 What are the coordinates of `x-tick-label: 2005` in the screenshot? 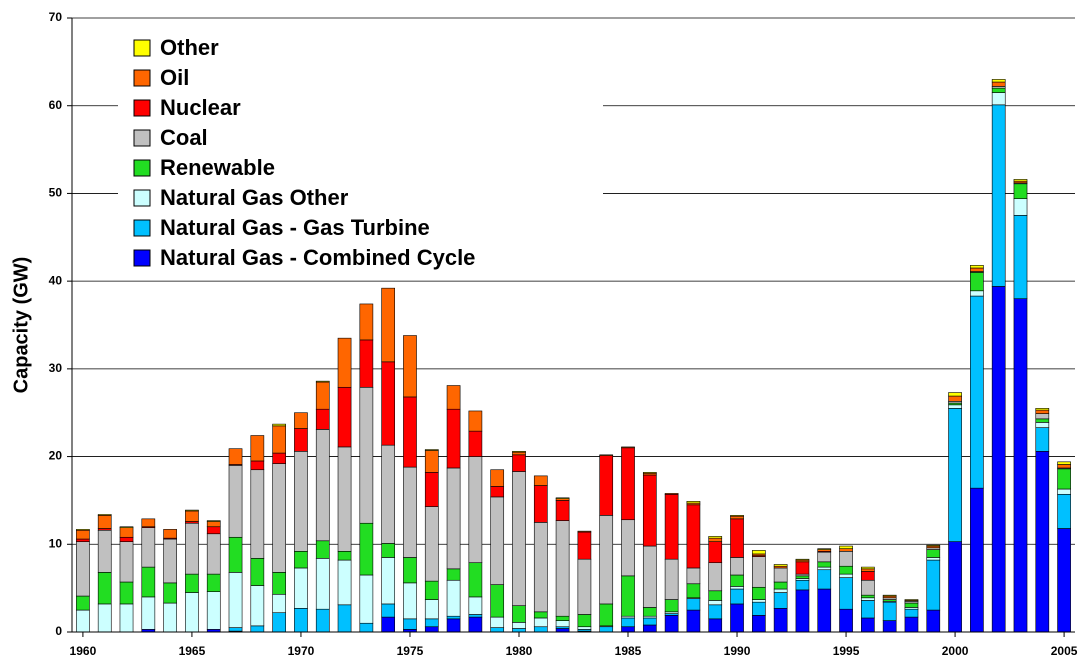 It's located at (1064, 651).